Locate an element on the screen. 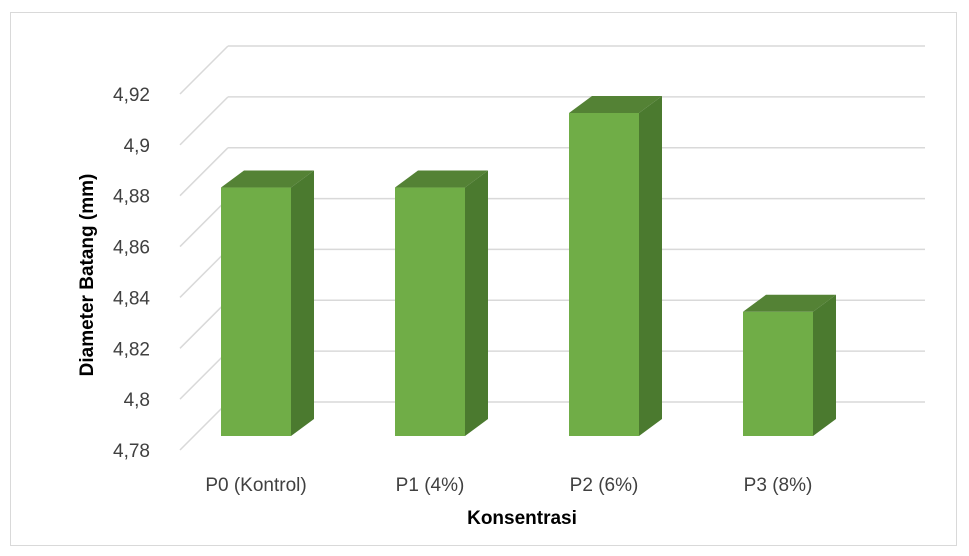 The image size is (969, 556). x-axis-title: Konsentrasi is located at coordinates (522, 518).